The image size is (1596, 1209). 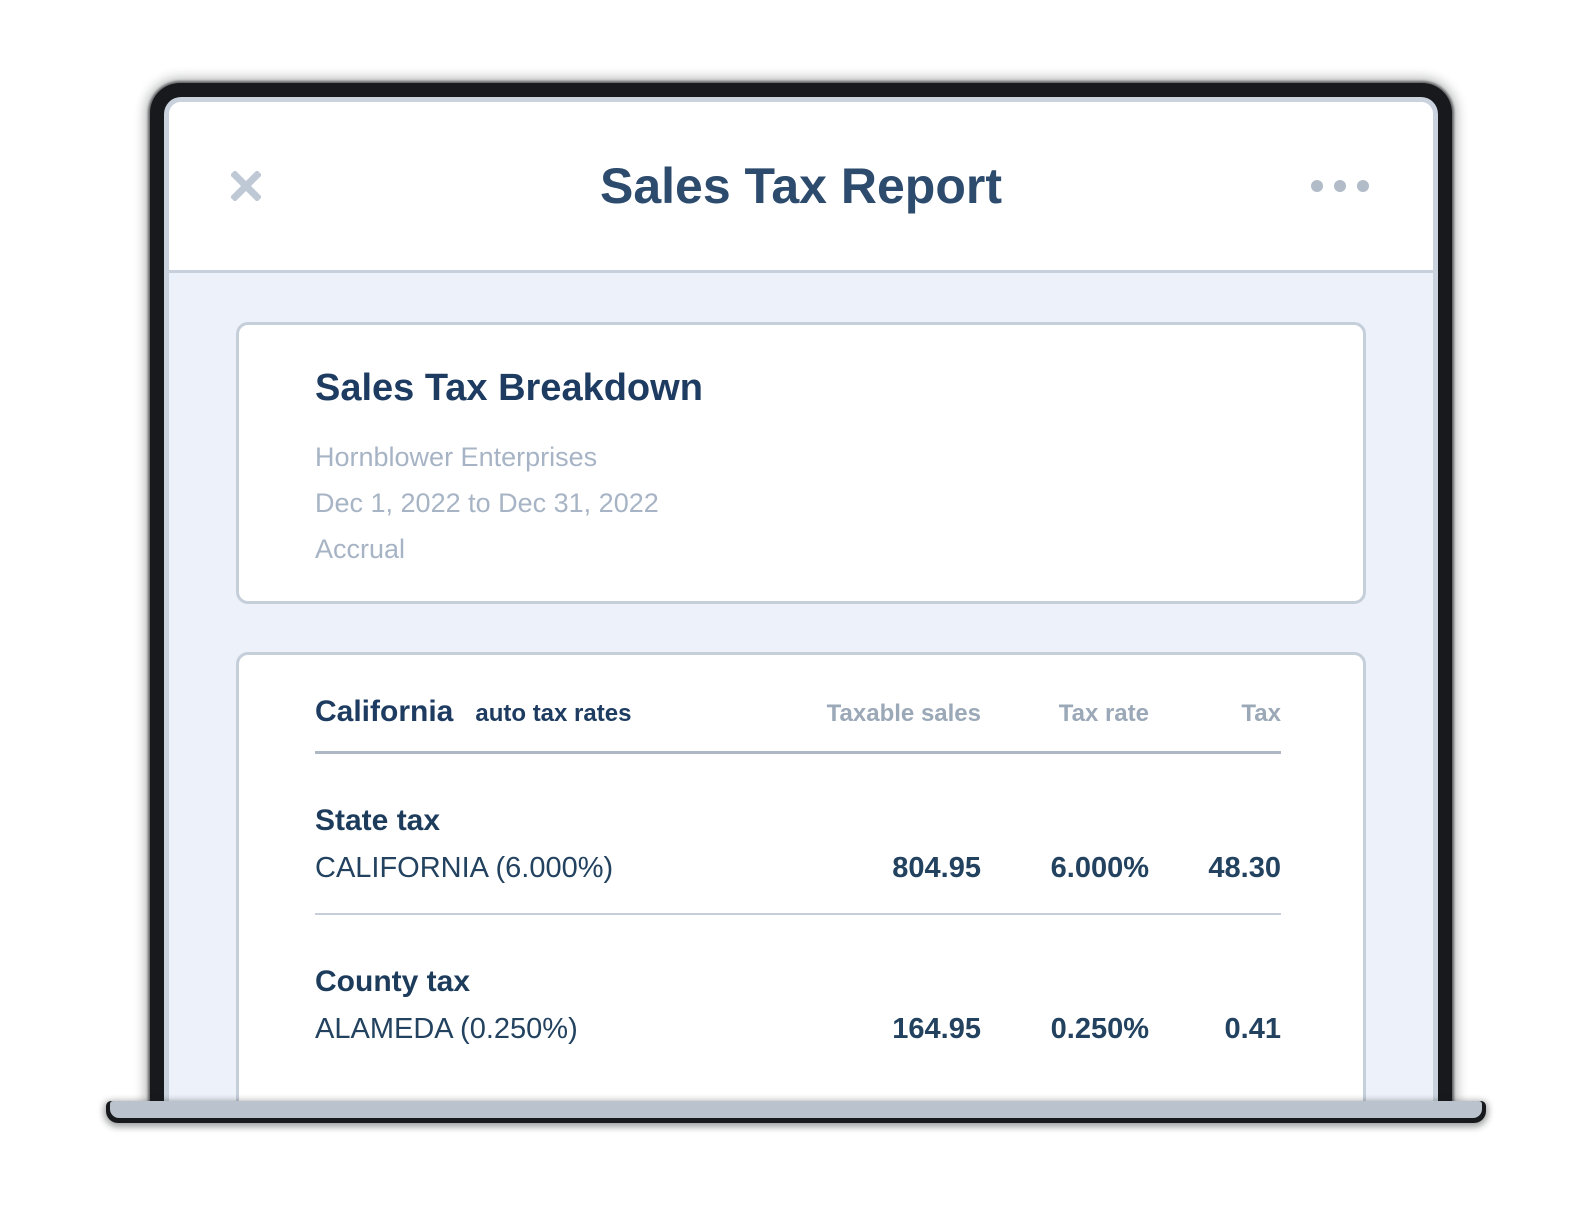 What do you see at coordinates (393, 981) in the screenshot?
I see `group-label: County tax` at bounding box center [393, 981].